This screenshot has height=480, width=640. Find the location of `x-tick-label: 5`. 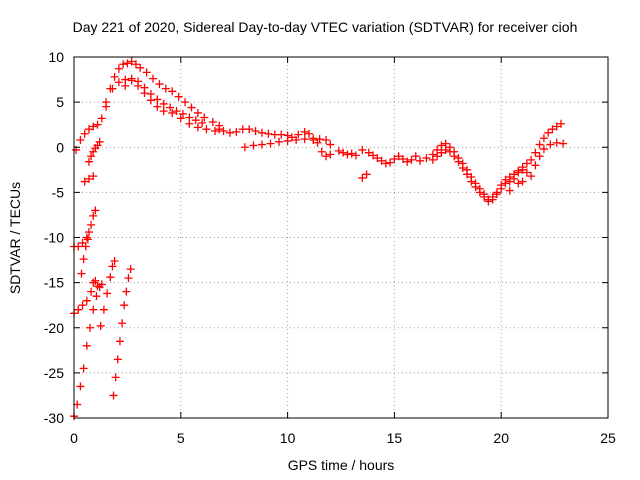

x-tick-label: 5 is located at coordinates (181, 438).